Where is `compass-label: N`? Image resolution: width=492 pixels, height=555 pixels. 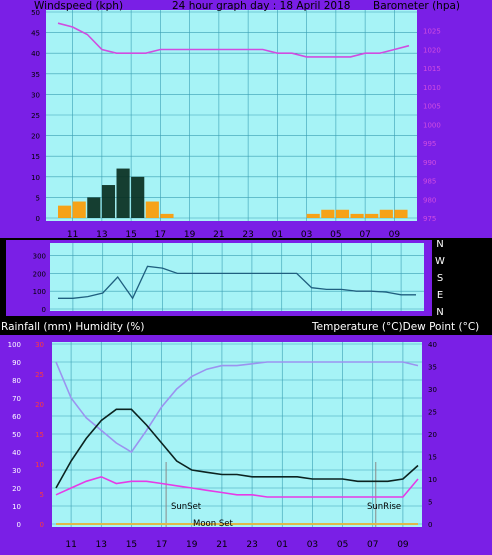 compass-label: N is located at coordinates (439, 244).